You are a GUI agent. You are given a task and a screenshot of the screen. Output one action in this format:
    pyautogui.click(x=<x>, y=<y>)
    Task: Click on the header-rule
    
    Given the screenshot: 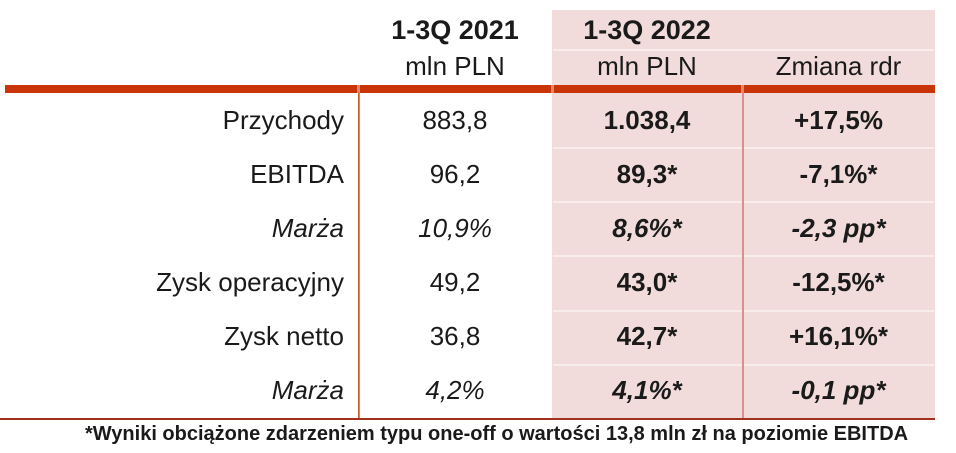 What is the action you would take?
    pyautogui.click(x=470, y=89)
    